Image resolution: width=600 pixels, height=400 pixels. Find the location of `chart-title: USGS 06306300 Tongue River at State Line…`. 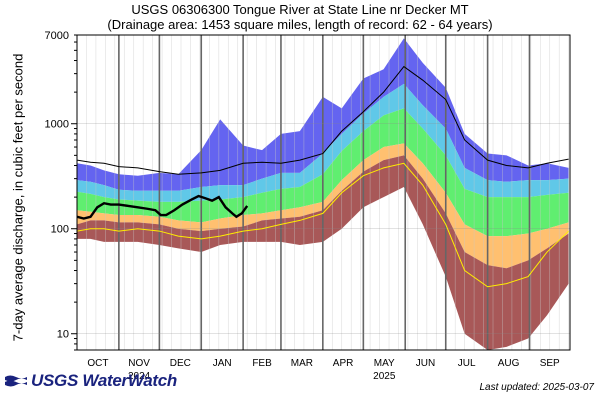

chart-title: USGS 06306300 Tongue River at State Line… is located at coordinates (300, 9).